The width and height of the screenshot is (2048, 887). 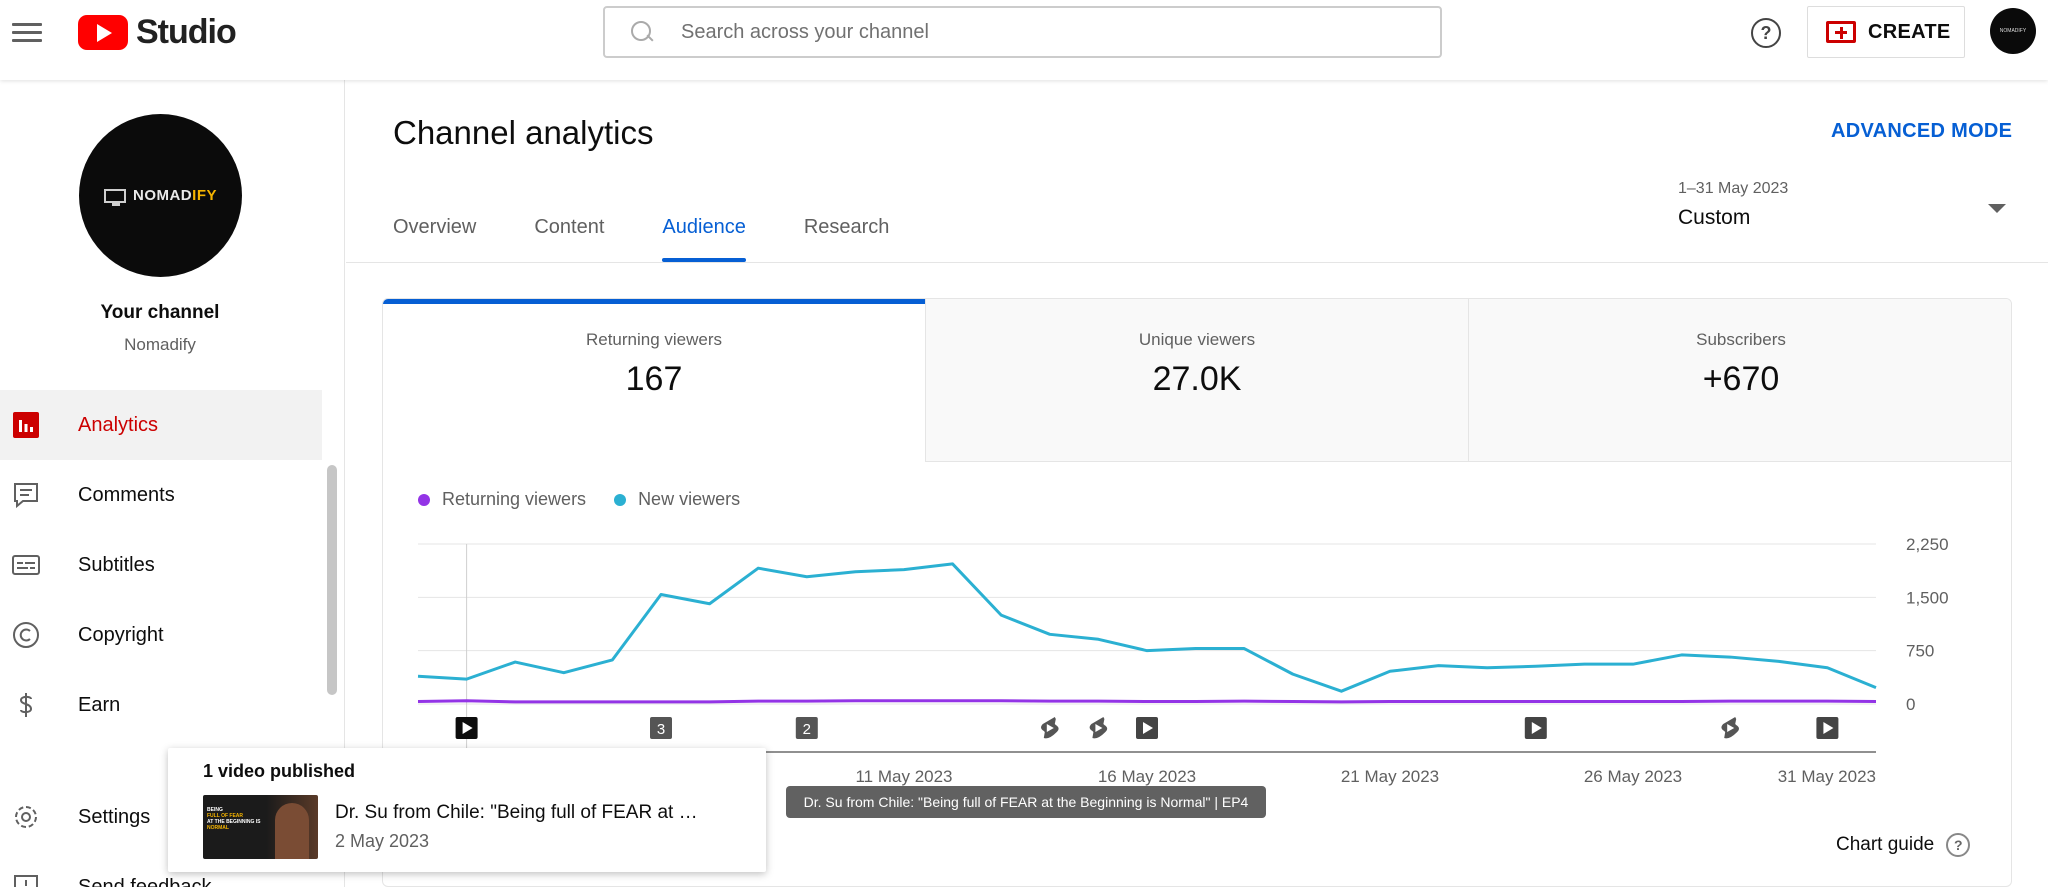 What do you see at coordinates (114, 816) in the screenshot?
I see `sidebar-item-label: Settings` at bounding box center [114, 816].